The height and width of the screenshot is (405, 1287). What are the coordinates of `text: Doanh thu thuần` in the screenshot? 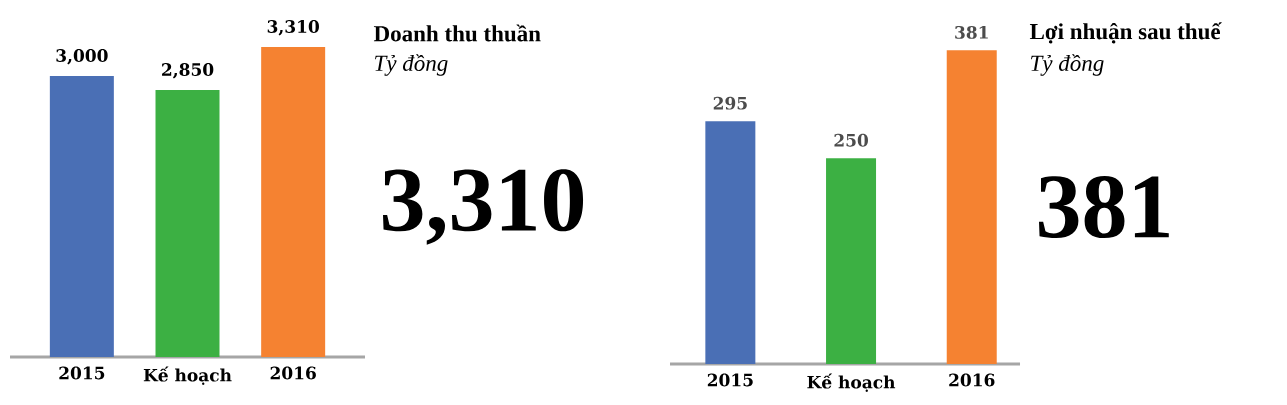 It's located at (457, 33).